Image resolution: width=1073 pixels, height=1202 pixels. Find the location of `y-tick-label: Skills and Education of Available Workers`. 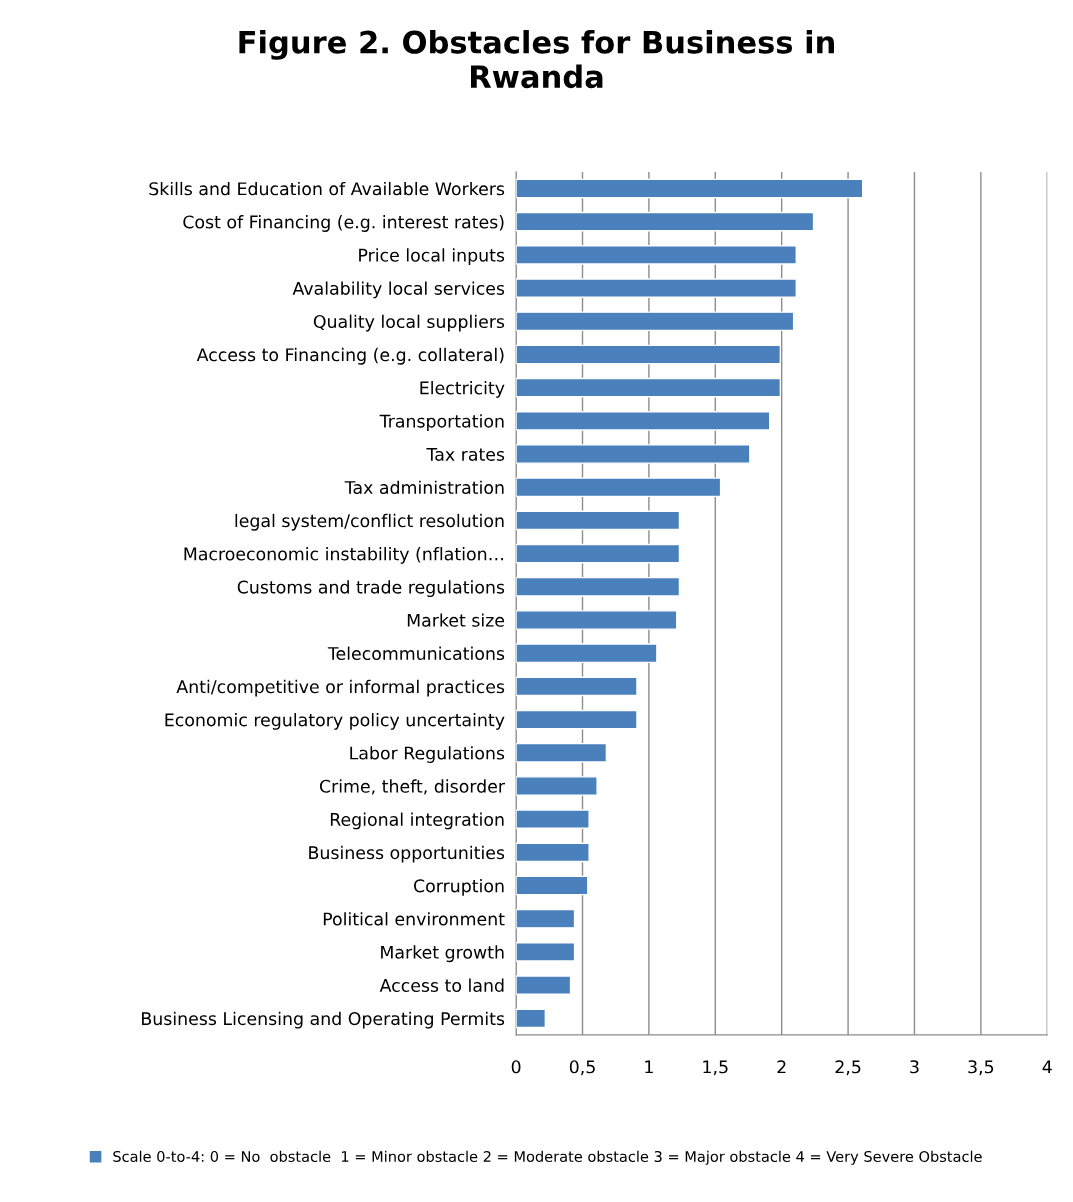

y-tick-label: Skills and Education of Available Workers is located at coordinates (327, 188).